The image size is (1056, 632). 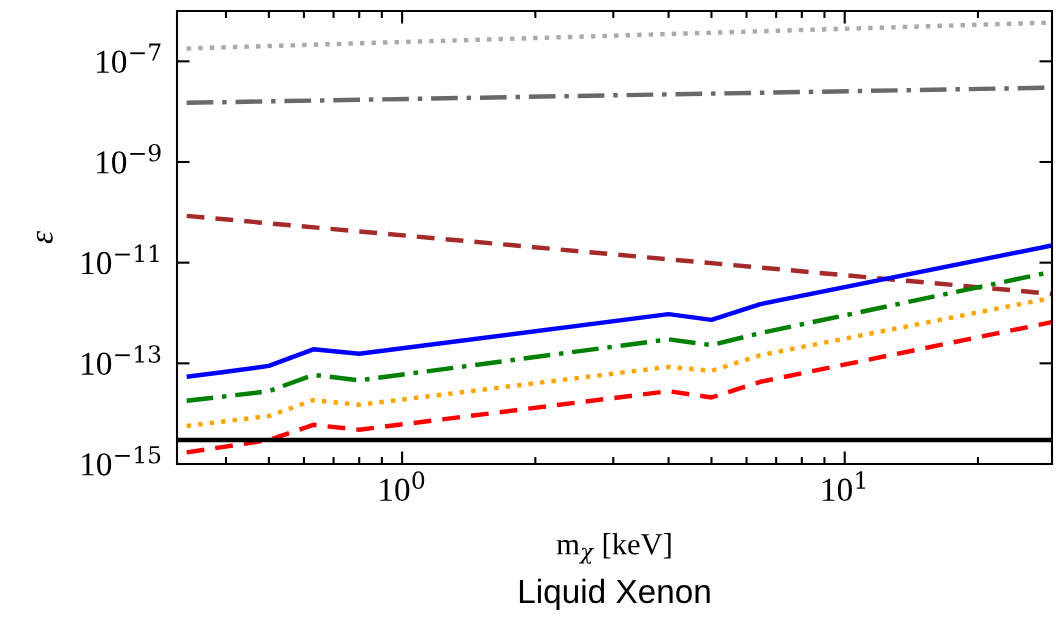 What do you see at coordinates (120, 259) in the screenshot?
I see `y-tick-label: 10$^{−11}$` at bounding box center [120, 259].